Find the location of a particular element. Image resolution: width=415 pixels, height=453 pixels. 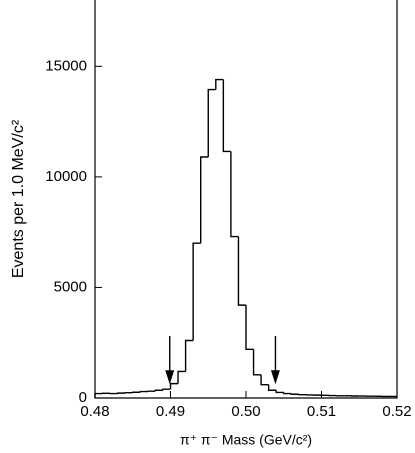

x-tick-label: 0.50 is located at coordinates (245, 411).